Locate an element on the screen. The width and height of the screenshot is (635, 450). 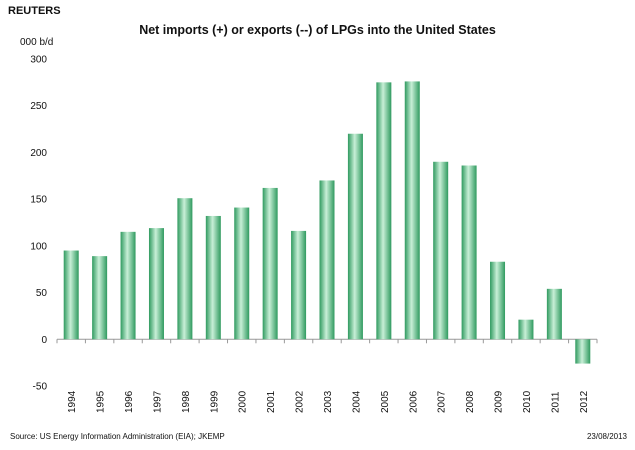
bar-1997 is located at coordinates (156, 284).